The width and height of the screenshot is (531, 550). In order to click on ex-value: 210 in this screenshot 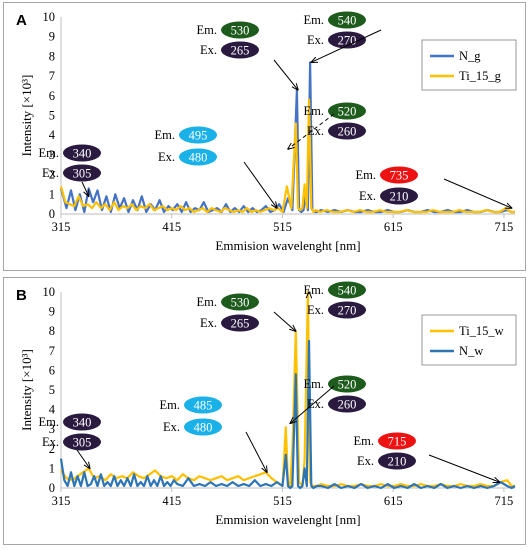, I will do `click(399, 197)`.